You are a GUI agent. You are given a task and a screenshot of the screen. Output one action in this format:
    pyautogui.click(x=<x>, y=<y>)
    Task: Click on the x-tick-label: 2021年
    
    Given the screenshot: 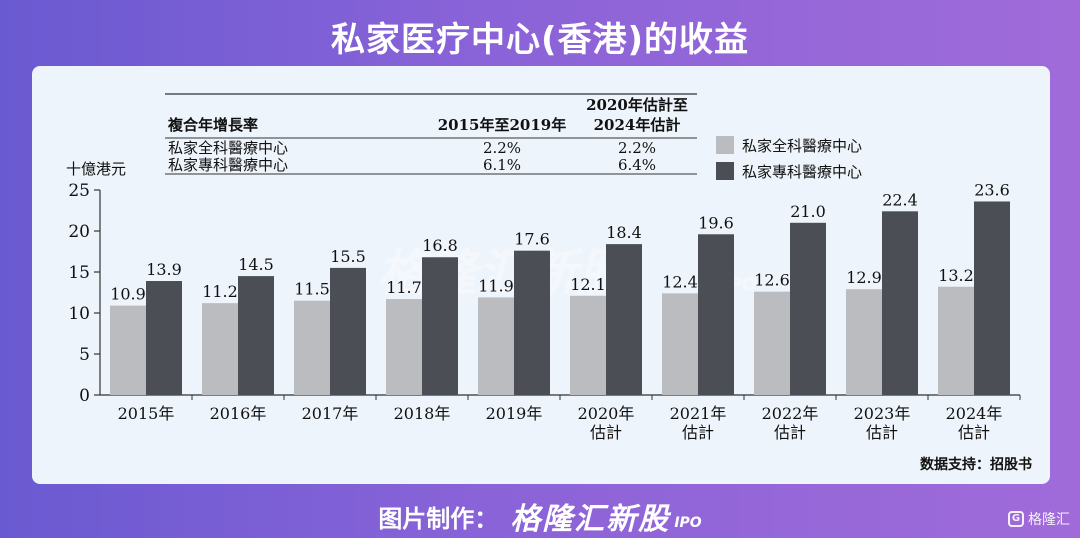 What is the action you would take?
    pyautogui.click(x=698, y=413)
    